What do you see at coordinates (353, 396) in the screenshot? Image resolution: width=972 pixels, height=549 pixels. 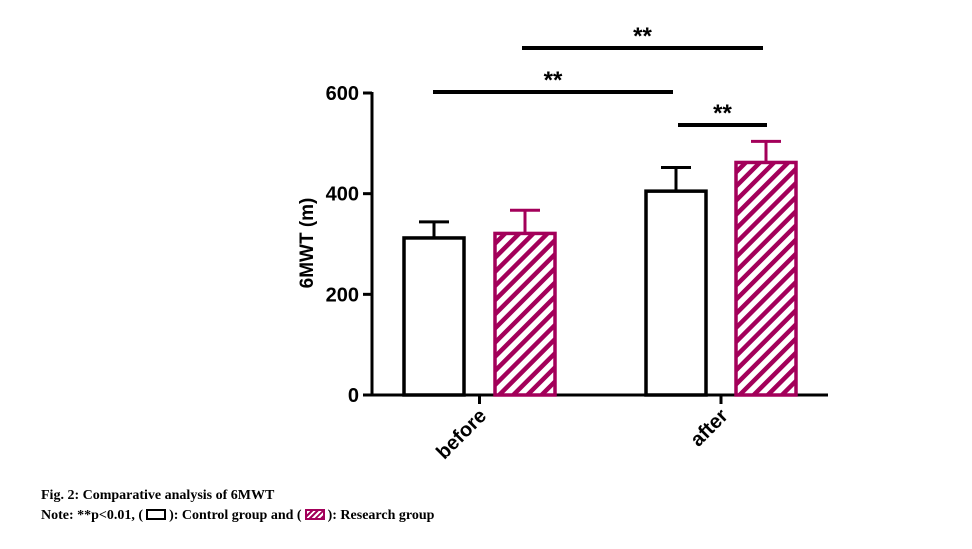 I see `y-tick-label: 0` at bounding box center [353, 396].